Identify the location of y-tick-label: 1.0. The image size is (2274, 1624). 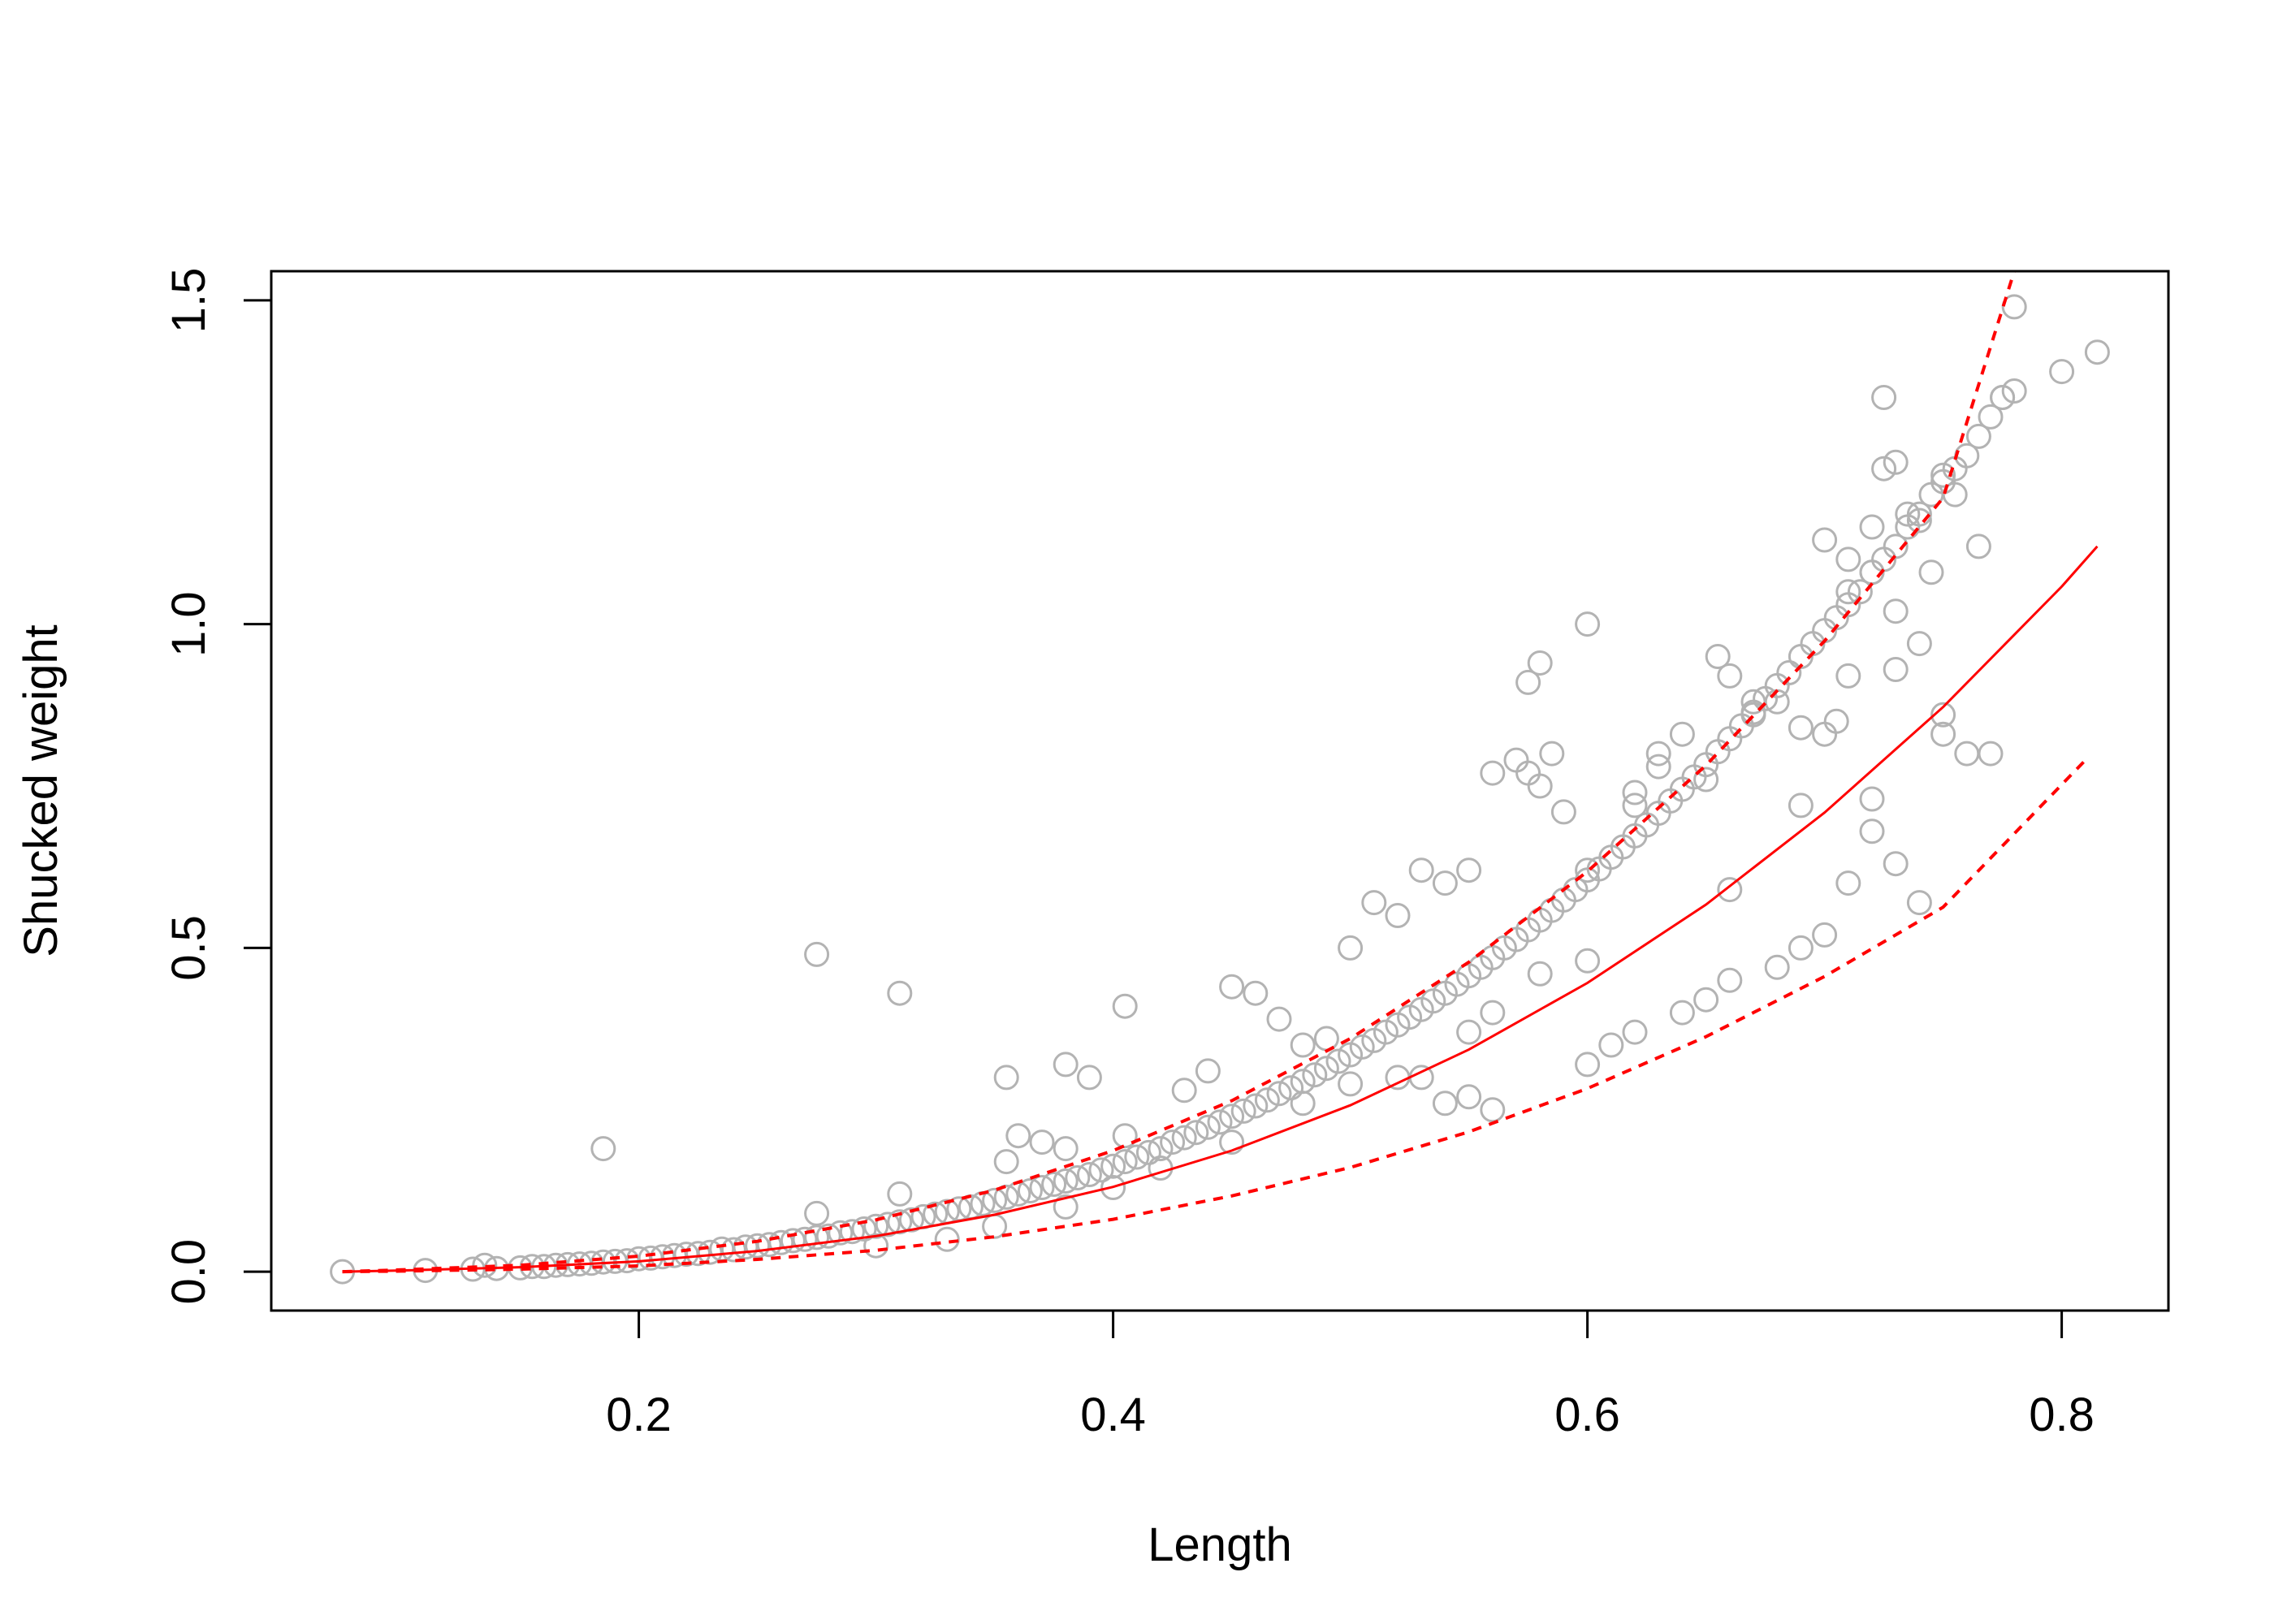
(189, 624).